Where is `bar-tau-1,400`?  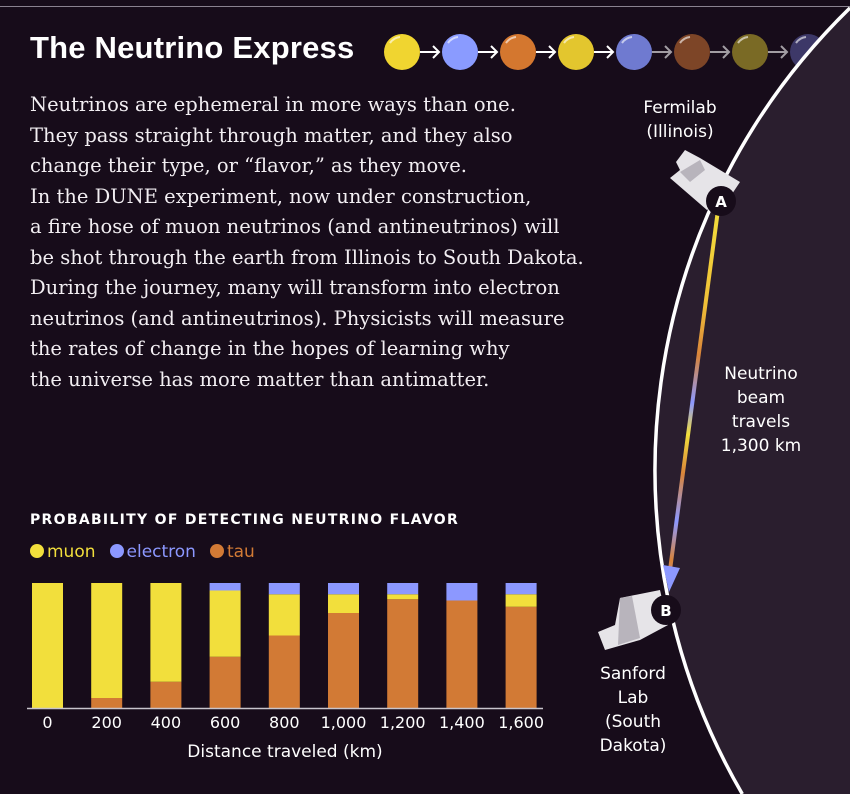
bar-tau-1,400 is located at coordinates (462, 654).